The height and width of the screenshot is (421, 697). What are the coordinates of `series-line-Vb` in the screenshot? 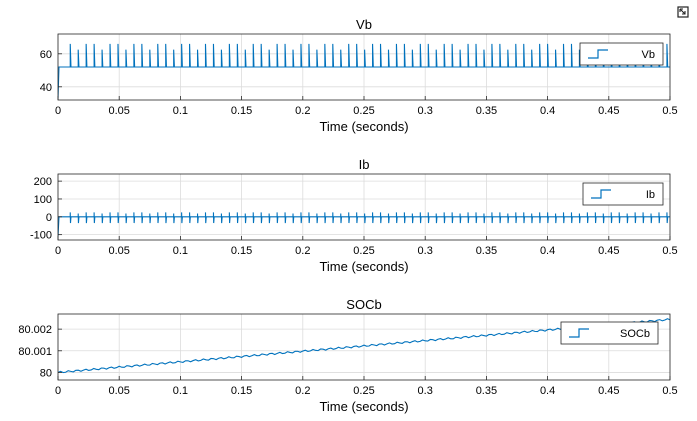 It's located at (364, 71).